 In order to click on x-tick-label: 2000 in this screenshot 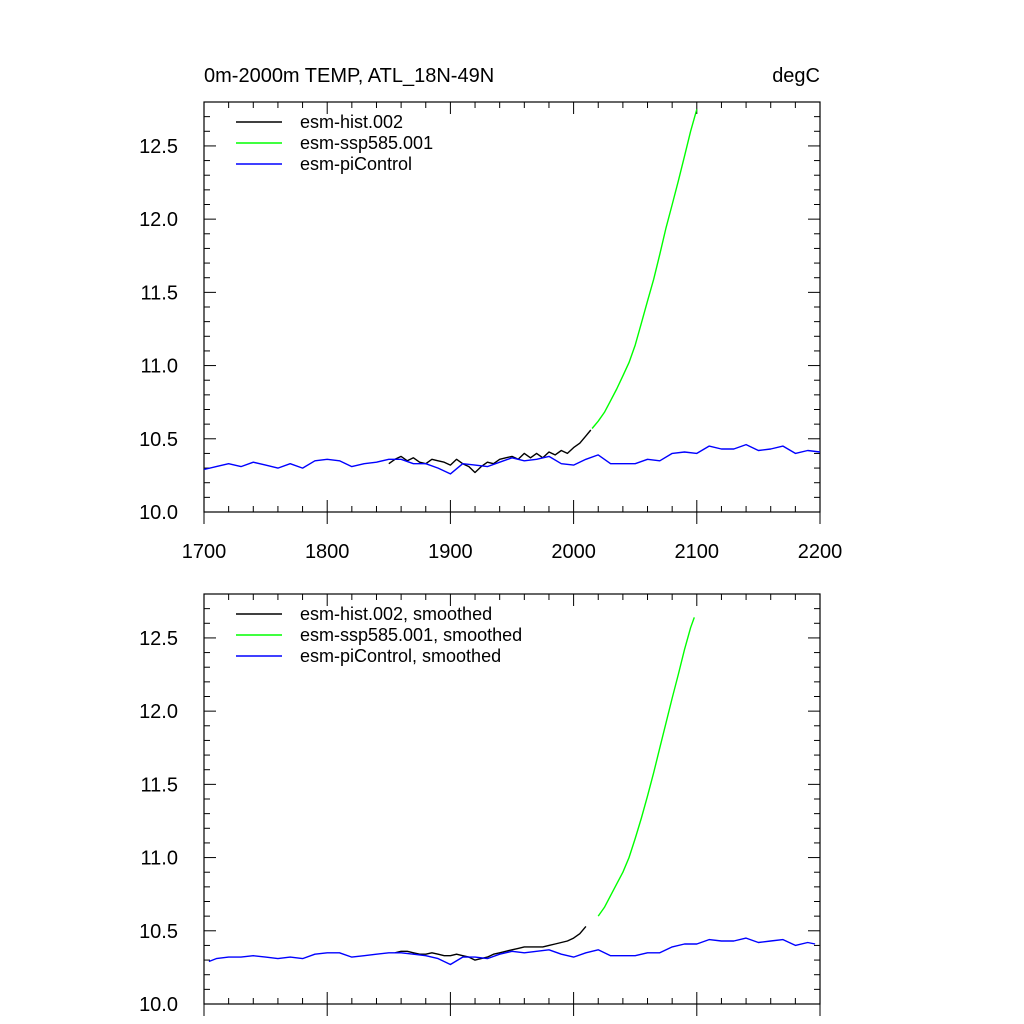, I will do `click(573, 552)`.